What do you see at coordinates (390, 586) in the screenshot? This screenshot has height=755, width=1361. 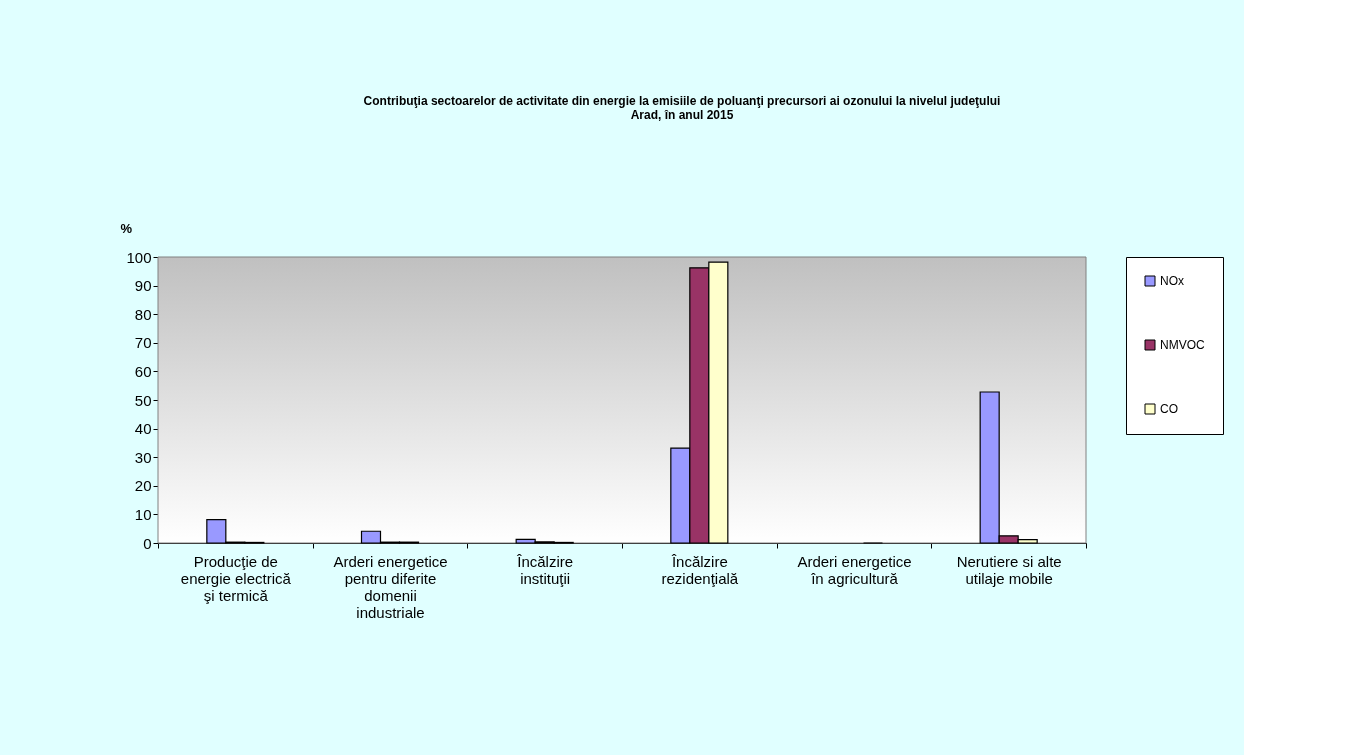 I see `x-tick-label: Arderi energetice pentru diferite domenii industriale` at bounding box center [390, 586].